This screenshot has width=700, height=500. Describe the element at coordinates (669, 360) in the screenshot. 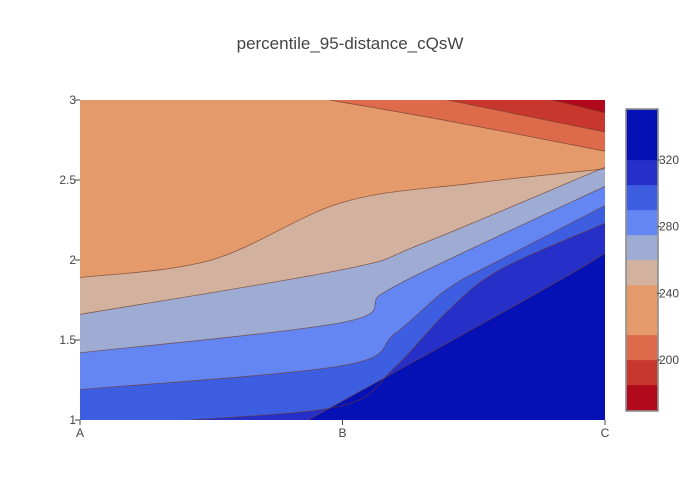

I see `colorbar-tick-label: 200` at that location.